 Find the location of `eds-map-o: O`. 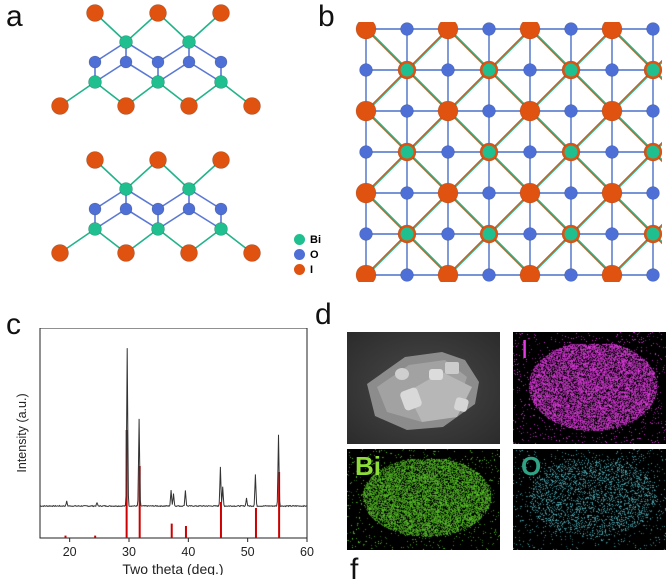

eds-map-o: O is located at coordinates (589, 499).